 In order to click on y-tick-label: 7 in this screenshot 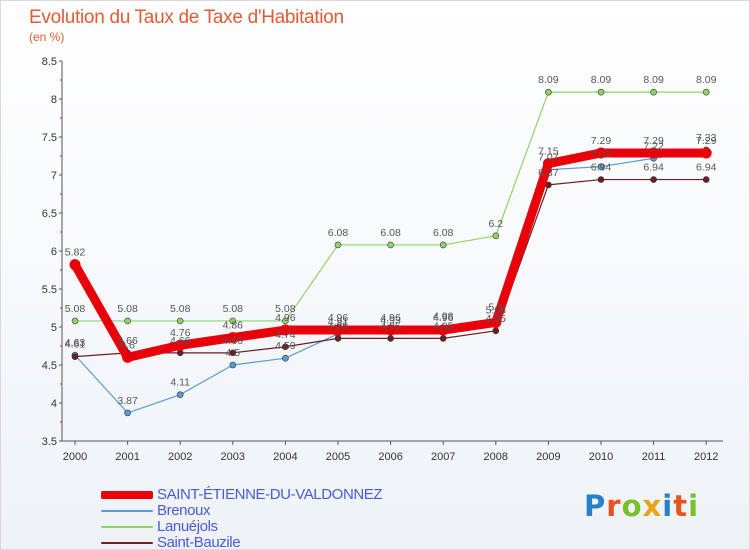, I will do `click(54, 176)`.